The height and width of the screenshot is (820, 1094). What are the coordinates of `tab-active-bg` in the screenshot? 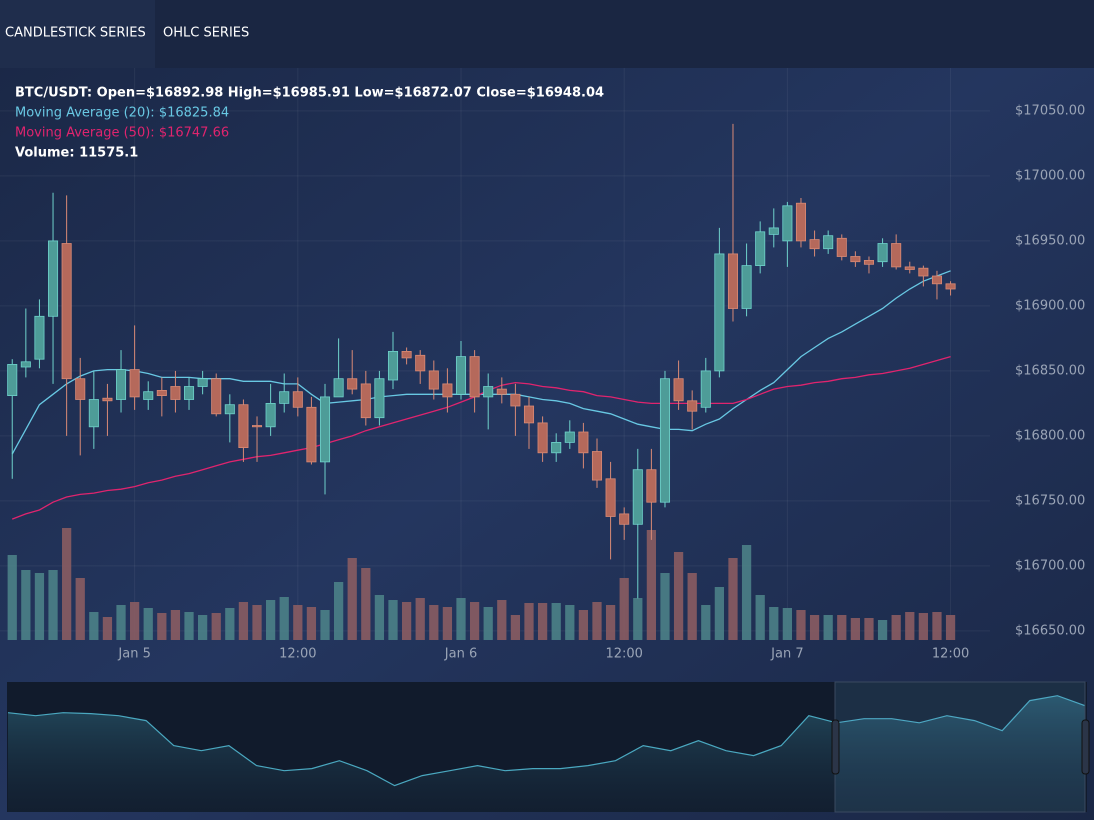 It's located at (77, 34).